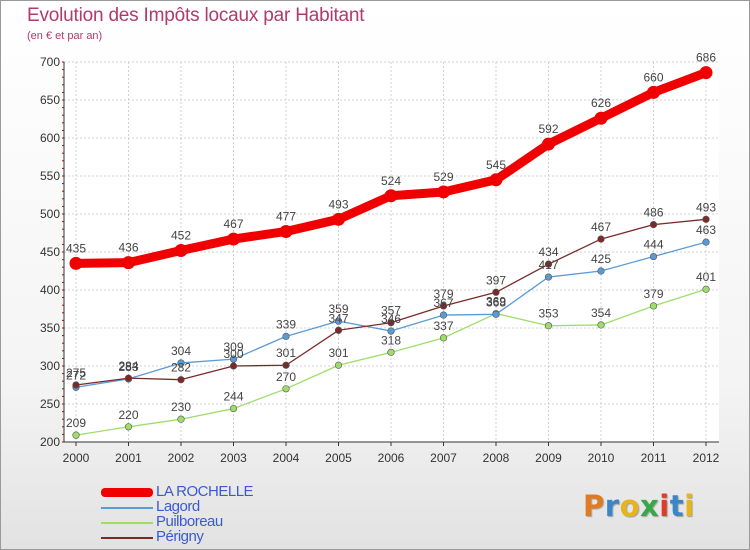 This screenshot has height=550, width=750. What do you see at coordinates (338, 458) in the screenshot?
I see `x-tick-label: 2005` at bounding box center [338, 458].